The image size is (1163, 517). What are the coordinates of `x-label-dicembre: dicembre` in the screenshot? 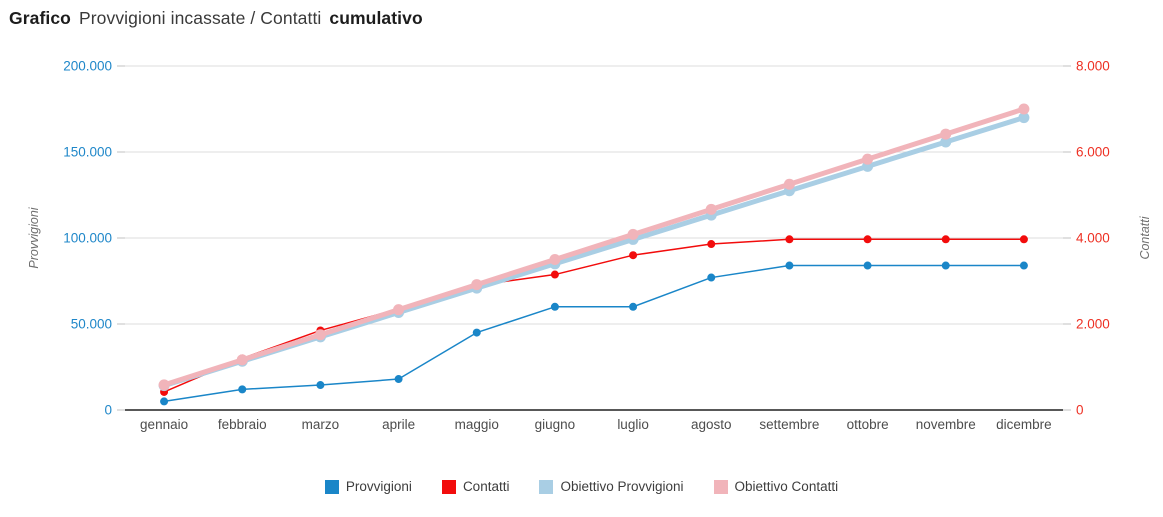 It's located at (1024, 424).